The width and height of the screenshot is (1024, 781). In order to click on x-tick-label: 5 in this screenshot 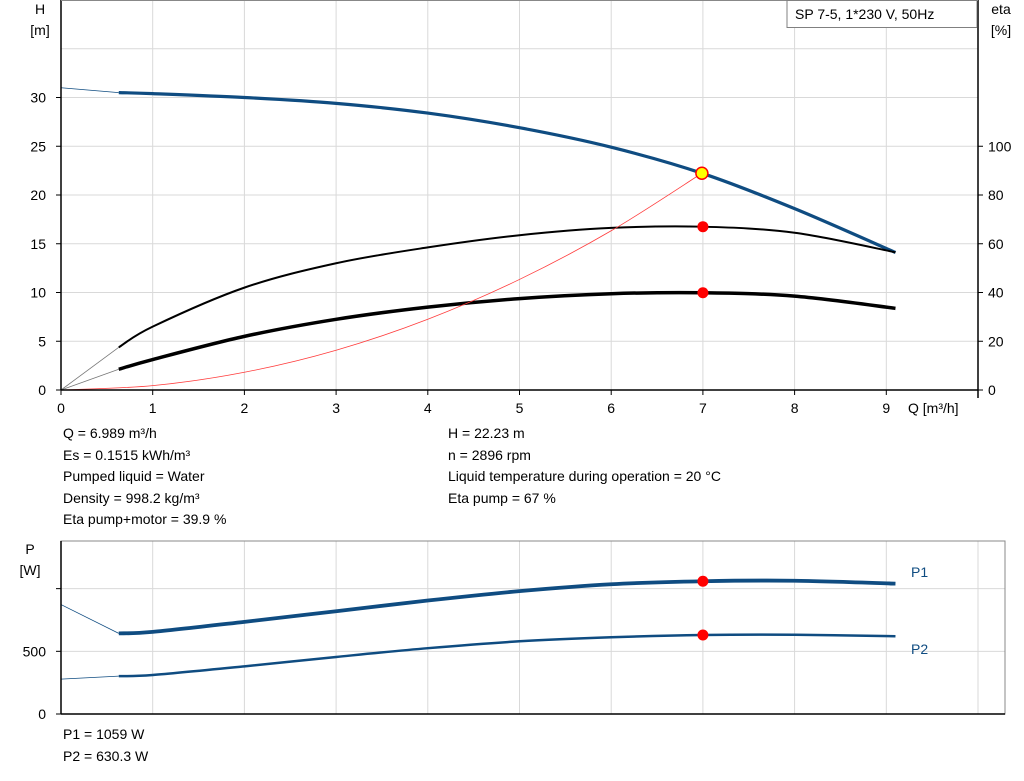, I will do `click(520, 408)`.